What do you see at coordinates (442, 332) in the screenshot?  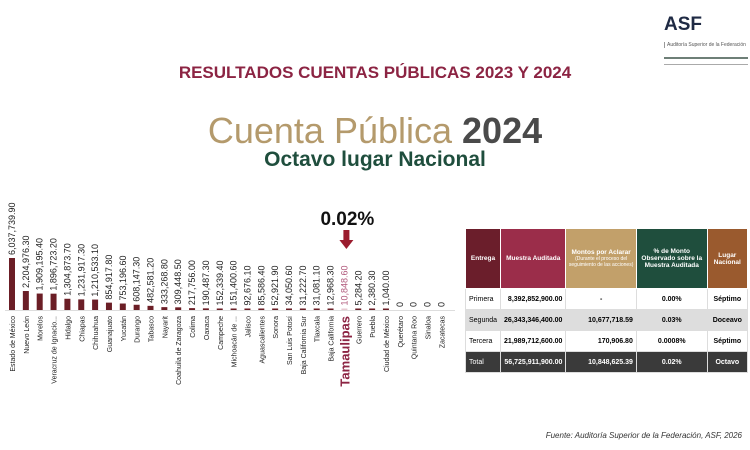 I see `category-label: Zacatecas` at bounding box center [442, 332].